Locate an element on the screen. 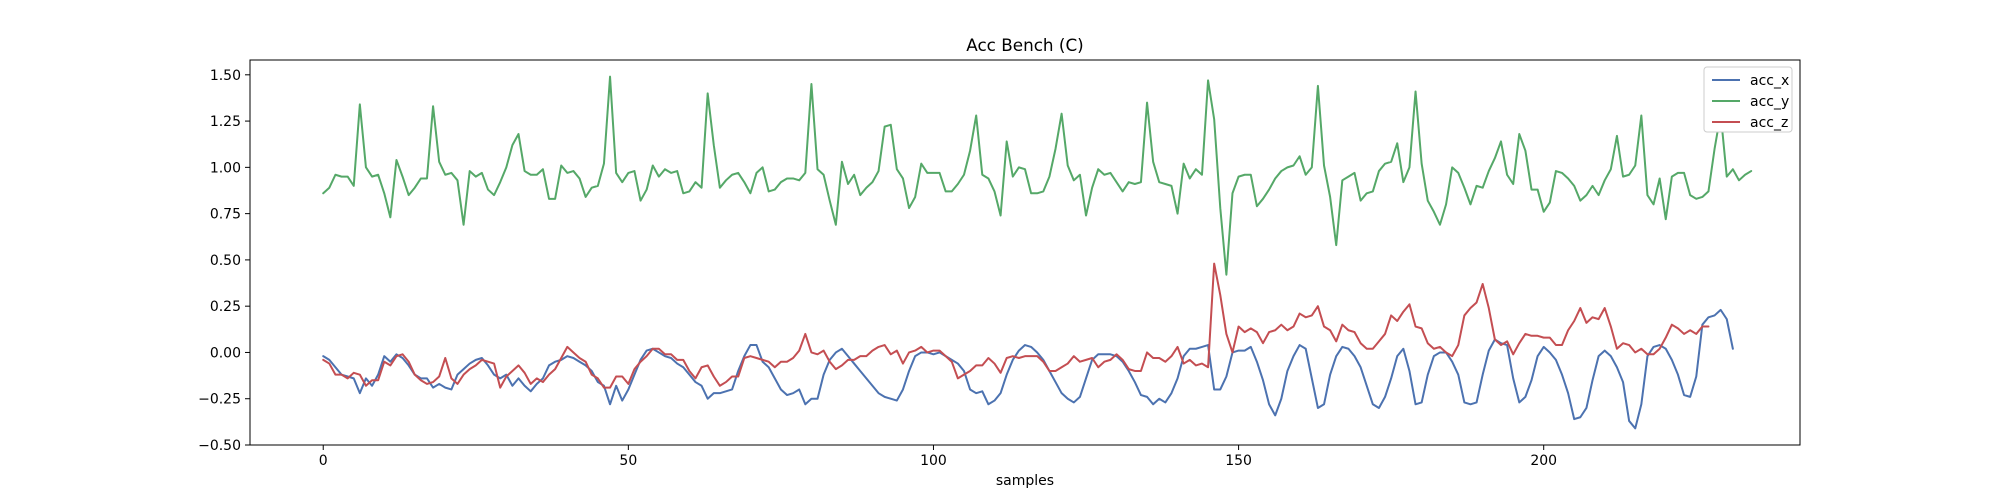 The width and height of the screenshot is (2000, 500). y-tick-label: 1.25 is located at coordinates (225, 122).